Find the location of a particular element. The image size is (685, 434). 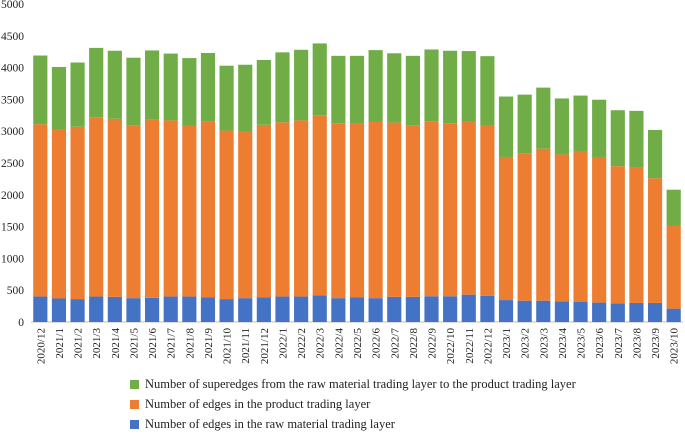

y-tick-label: 5000 is located at coordinates (12, 5).